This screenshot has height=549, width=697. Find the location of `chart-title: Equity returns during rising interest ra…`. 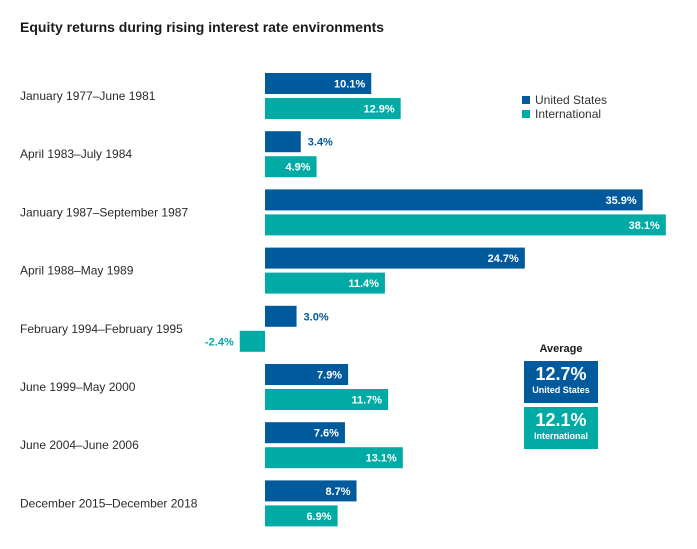

chart-title: Equity returns during rising interest ra… is located at coordinates (202, 27).